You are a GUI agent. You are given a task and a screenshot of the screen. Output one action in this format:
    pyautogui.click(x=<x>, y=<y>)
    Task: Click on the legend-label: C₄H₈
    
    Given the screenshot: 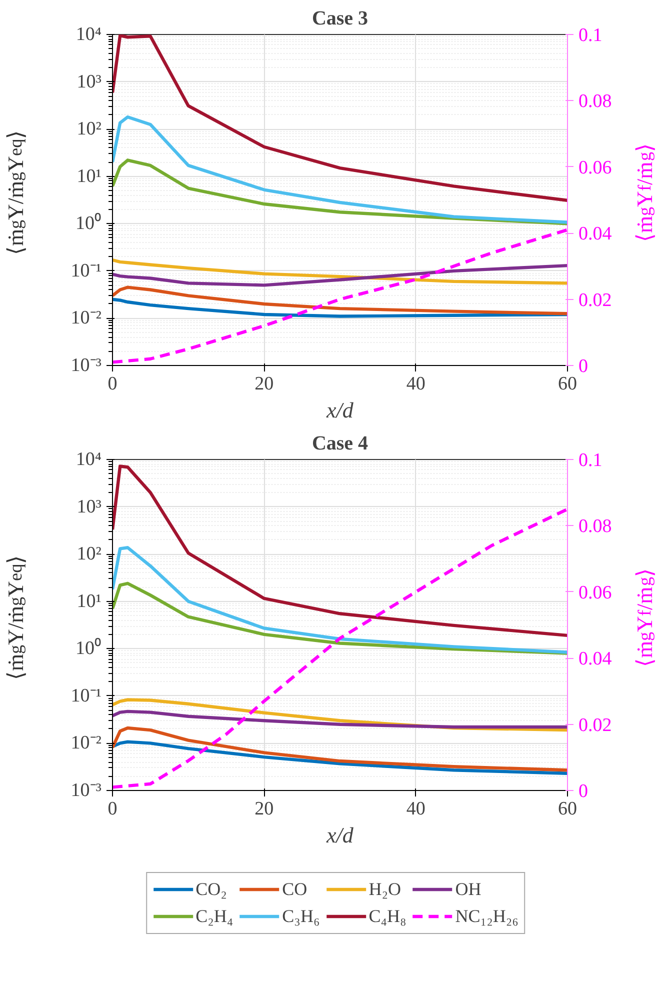 What is the action you would take?
    pyautogui.click(x=387, y=916)
    